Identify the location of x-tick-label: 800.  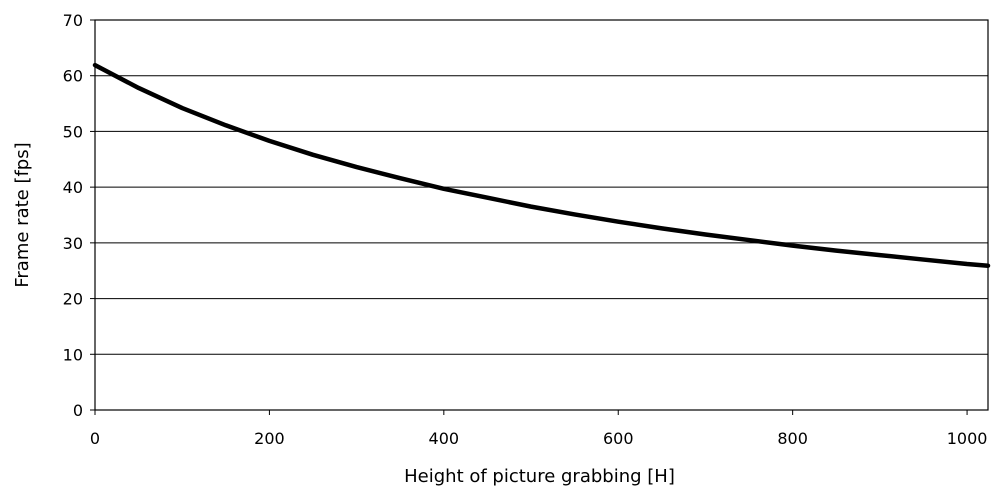
(792, 438).